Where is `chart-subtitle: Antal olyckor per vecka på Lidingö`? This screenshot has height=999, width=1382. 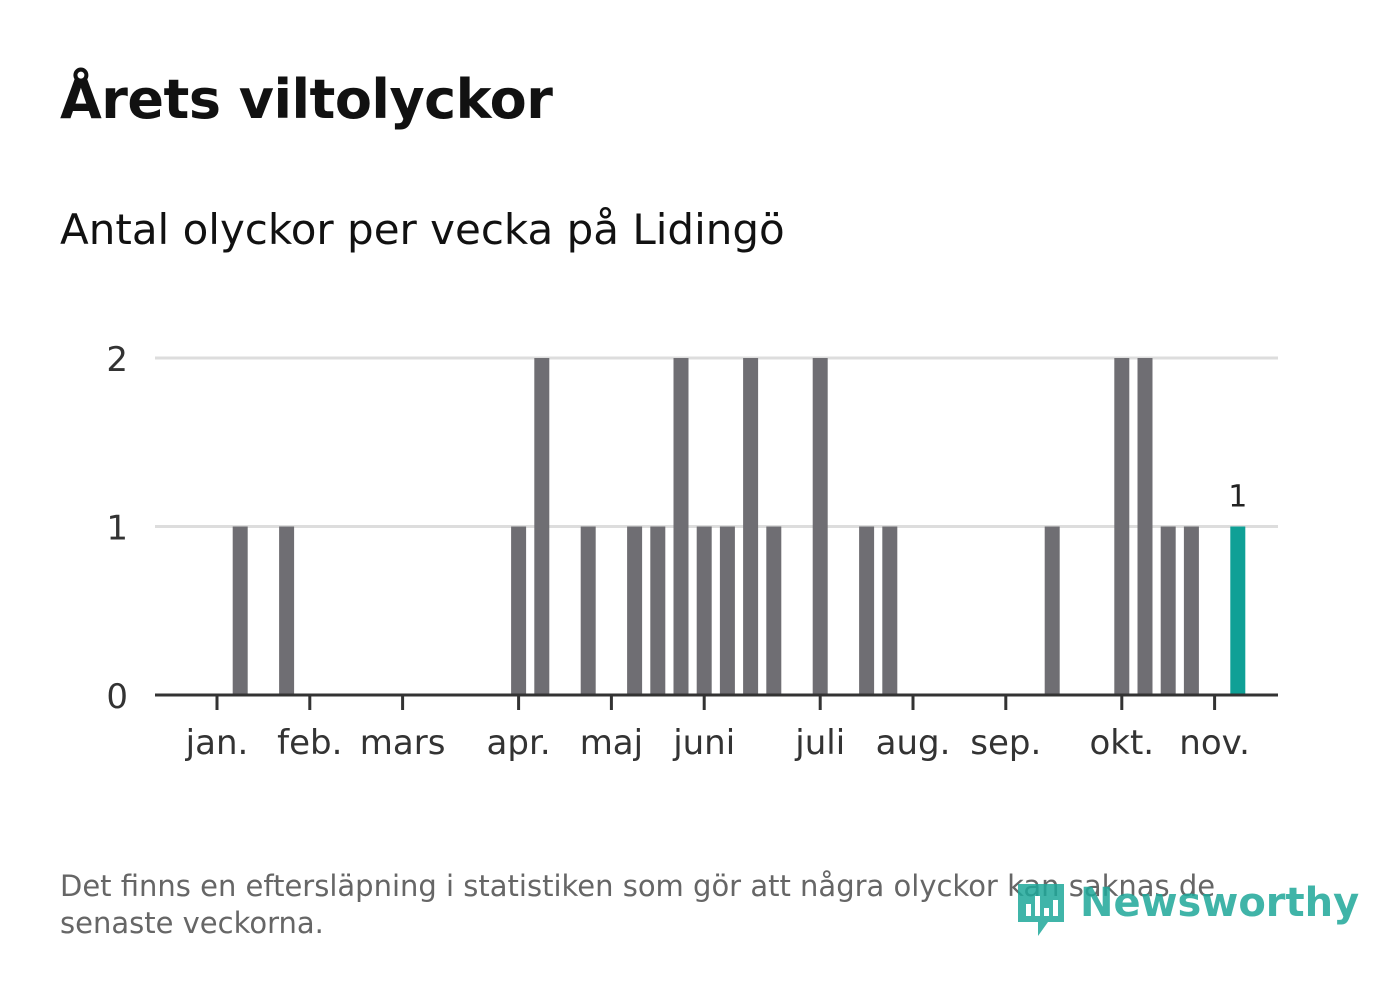 chart-subtitle: Antal olyckor per vecka på Lidingö is located at coordinates (422, 229).